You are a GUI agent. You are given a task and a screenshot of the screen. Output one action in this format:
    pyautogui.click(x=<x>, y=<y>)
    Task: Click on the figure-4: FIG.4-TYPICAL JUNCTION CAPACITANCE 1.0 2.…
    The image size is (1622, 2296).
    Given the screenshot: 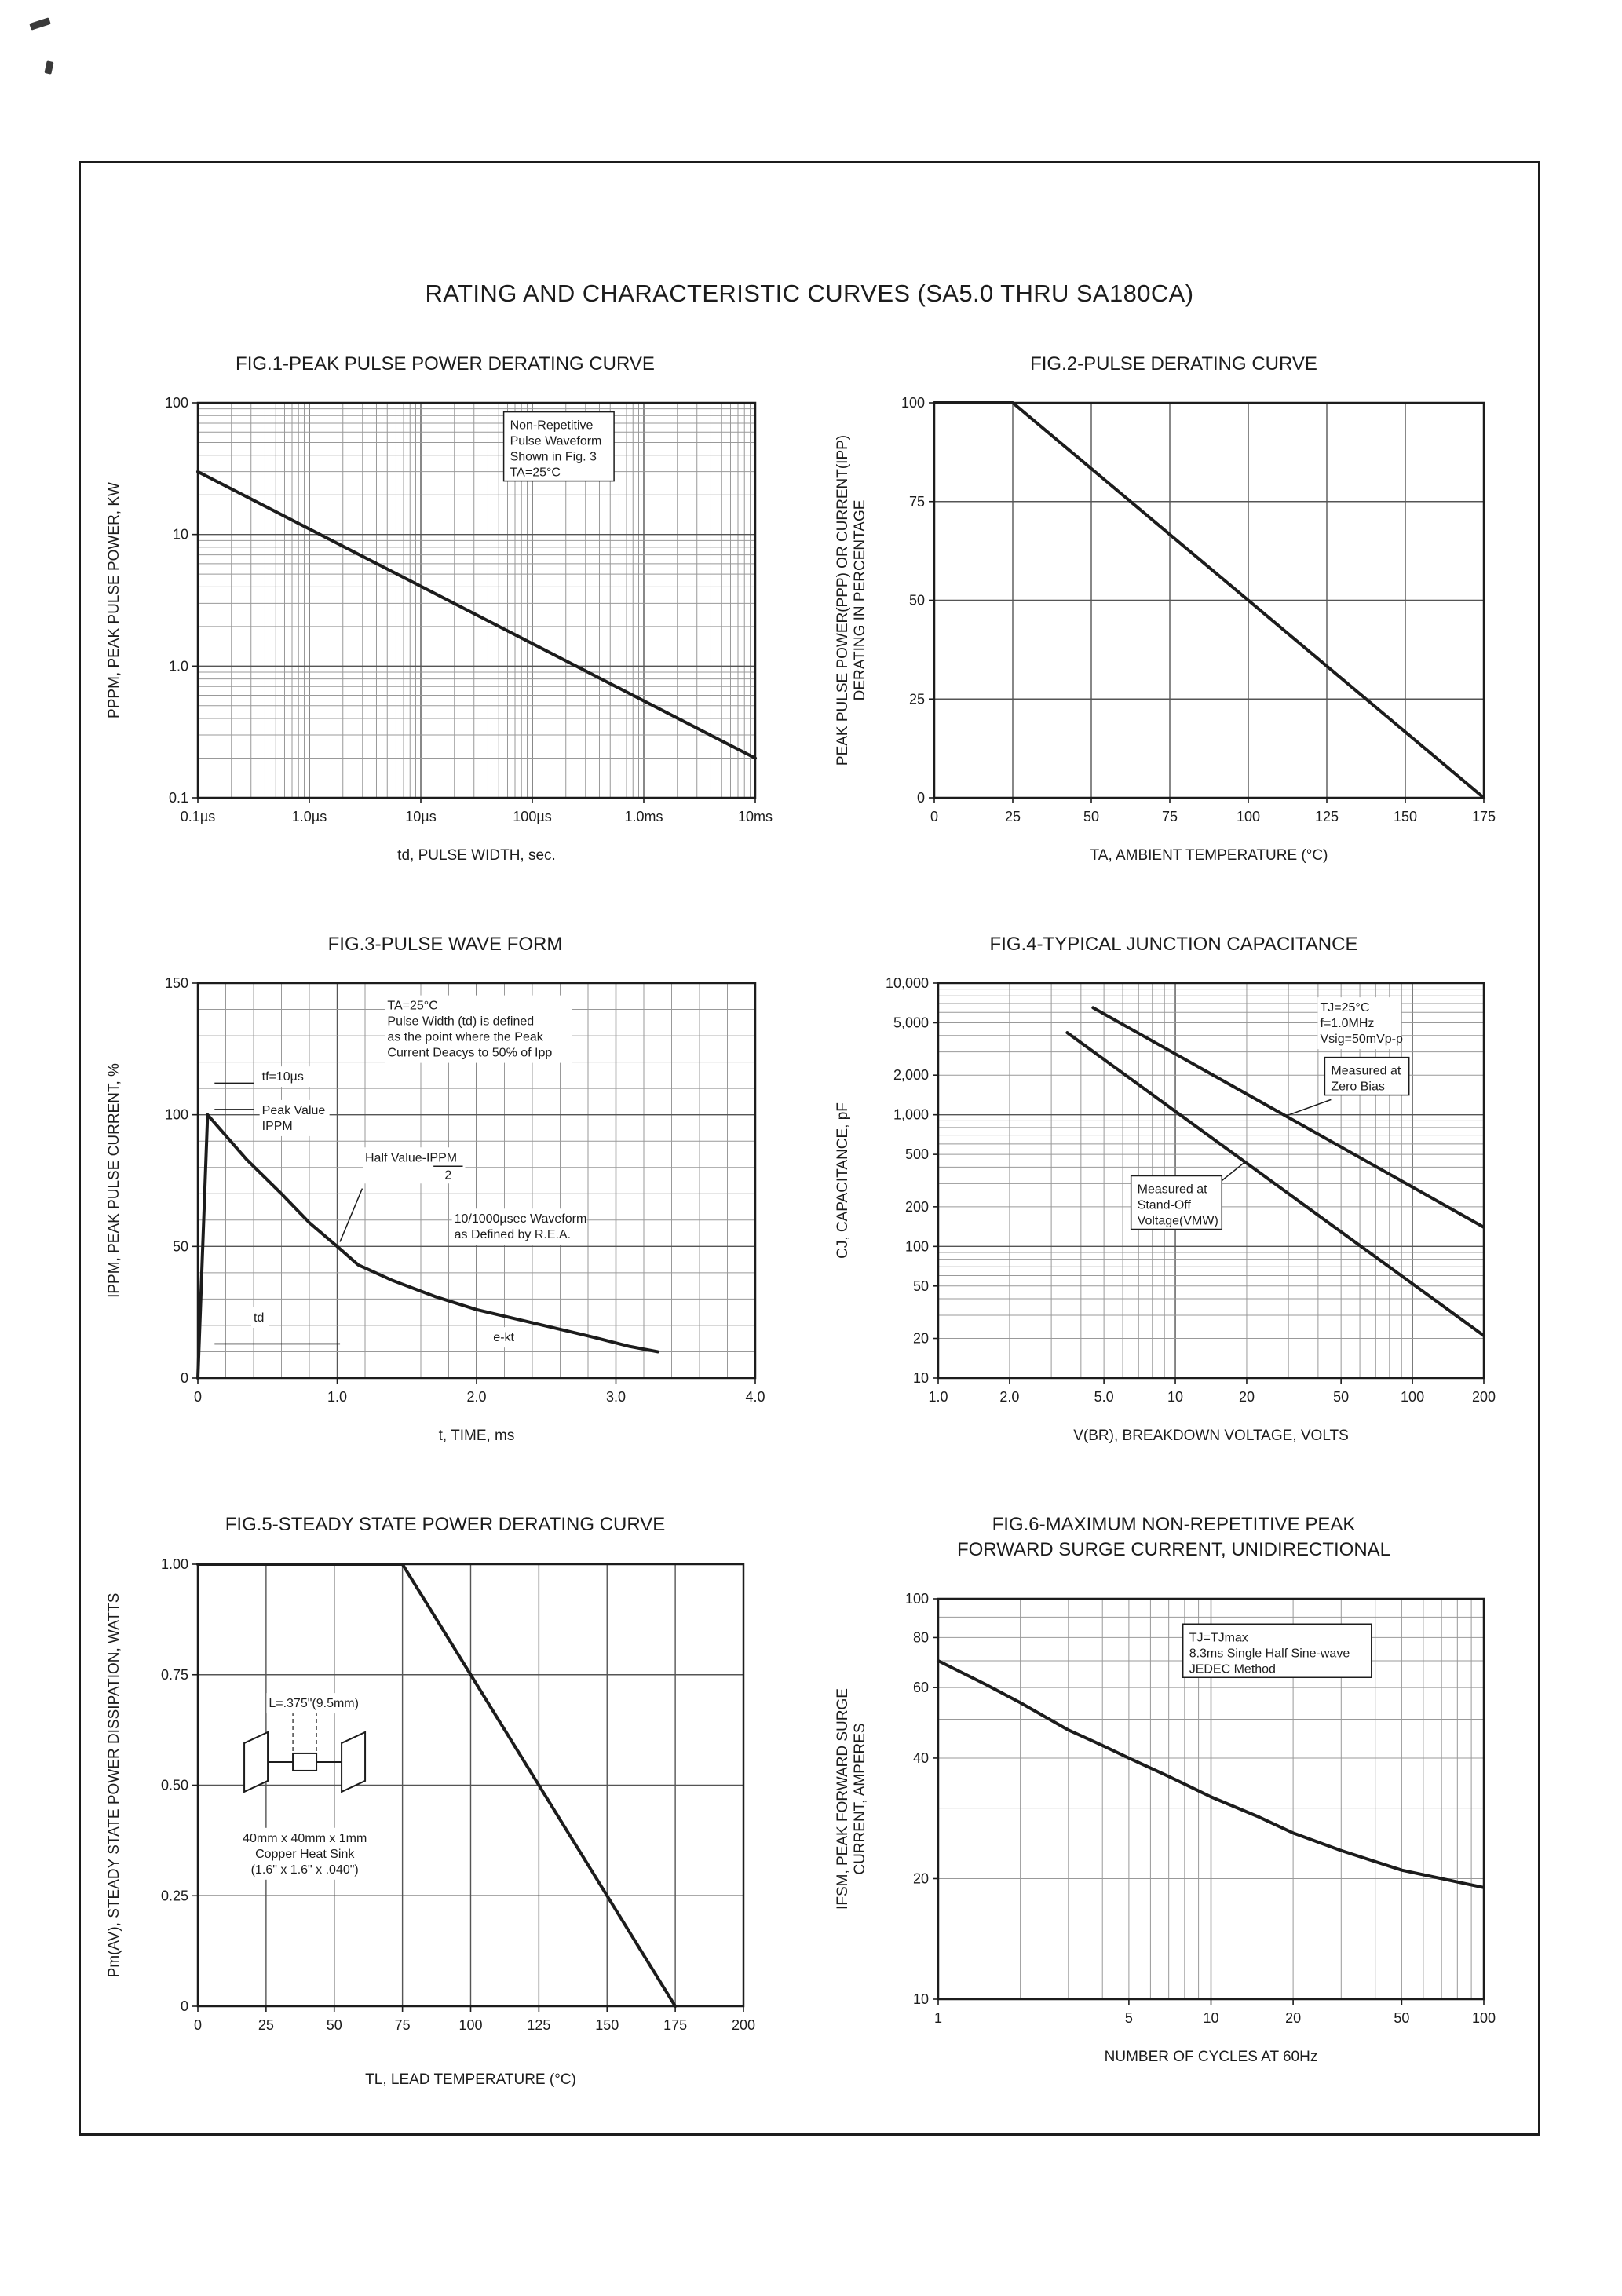 What is the action you would take?
    pyautogui.click(x=1173, y=1192)
    